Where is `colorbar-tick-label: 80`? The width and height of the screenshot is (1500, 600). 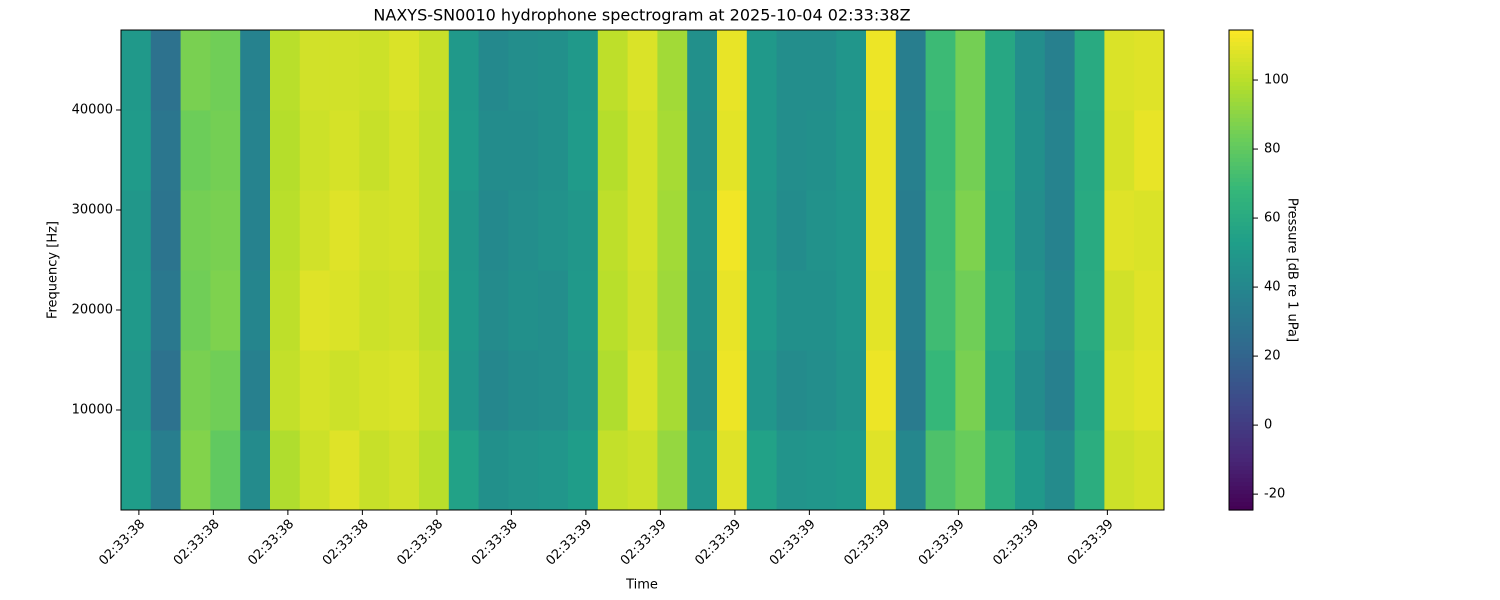 colorbar-tick-label: 80 is located at coordinates (1272, 149).